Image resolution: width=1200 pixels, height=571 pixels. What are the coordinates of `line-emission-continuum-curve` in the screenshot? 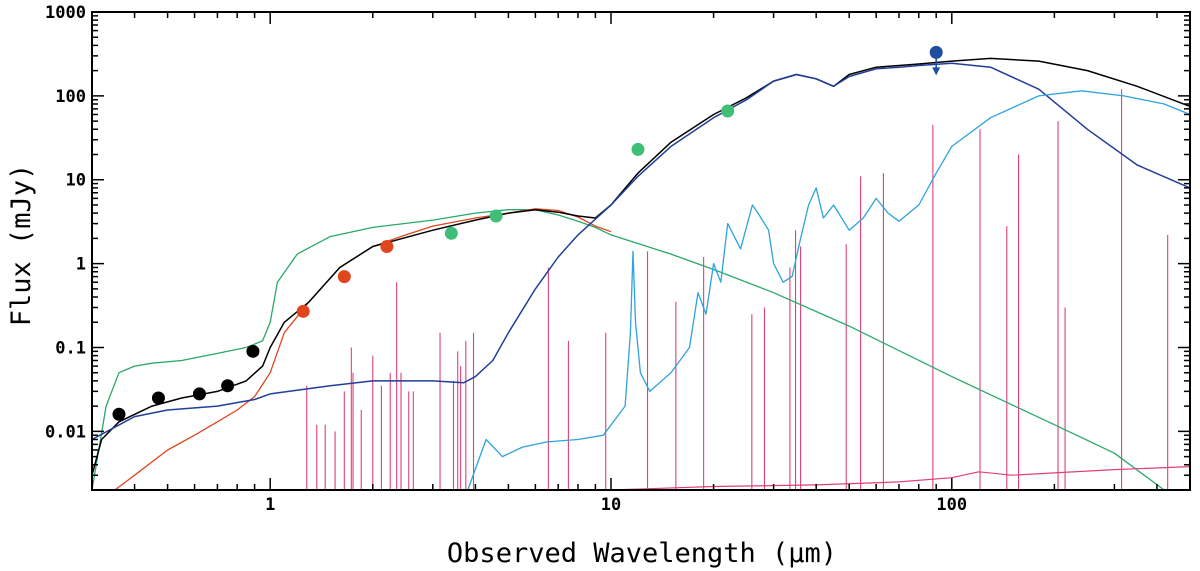 It's located at (894, 478).